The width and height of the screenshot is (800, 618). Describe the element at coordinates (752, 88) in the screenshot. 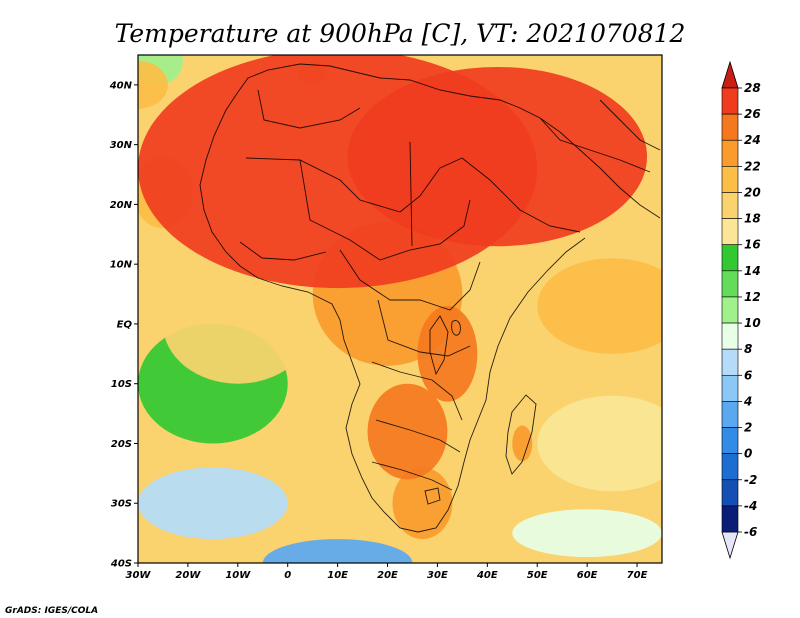

I see `colorbar-label: 28` at that location.